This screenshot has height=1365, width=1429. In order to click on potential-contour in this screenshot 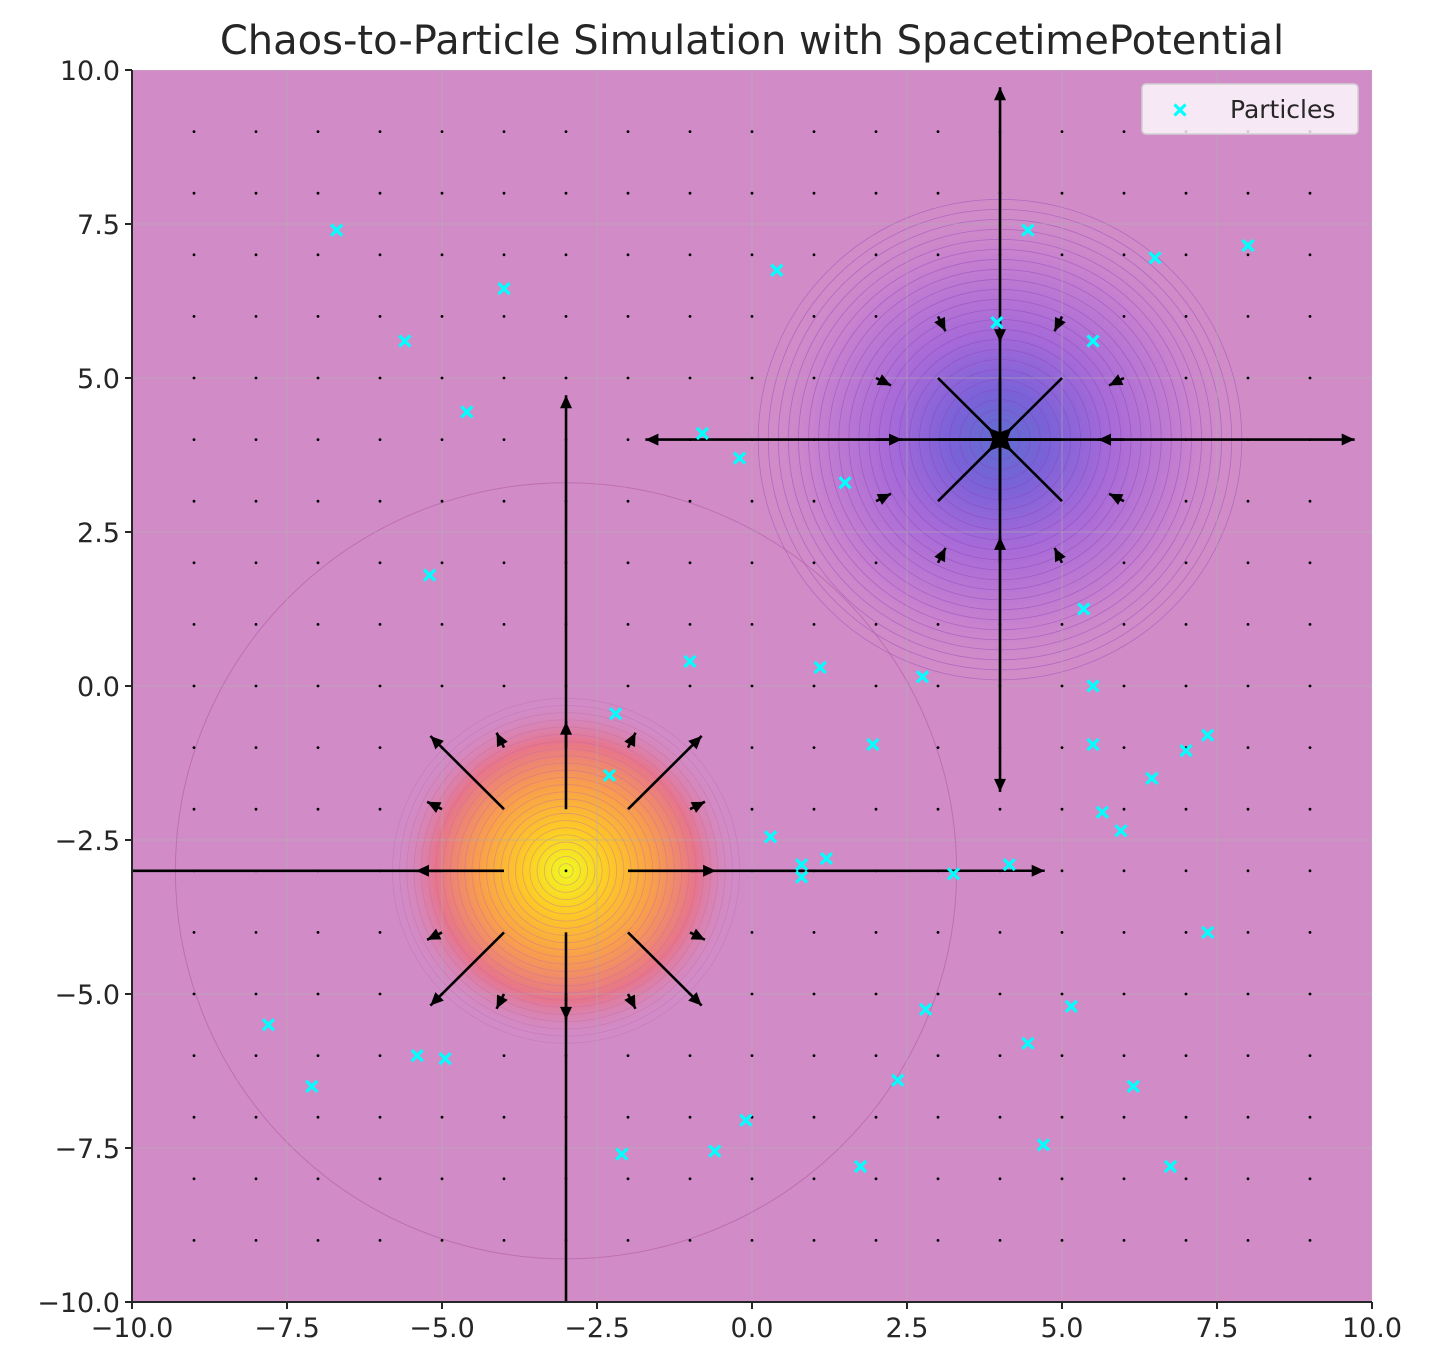, I will do `click(566, 870)`.